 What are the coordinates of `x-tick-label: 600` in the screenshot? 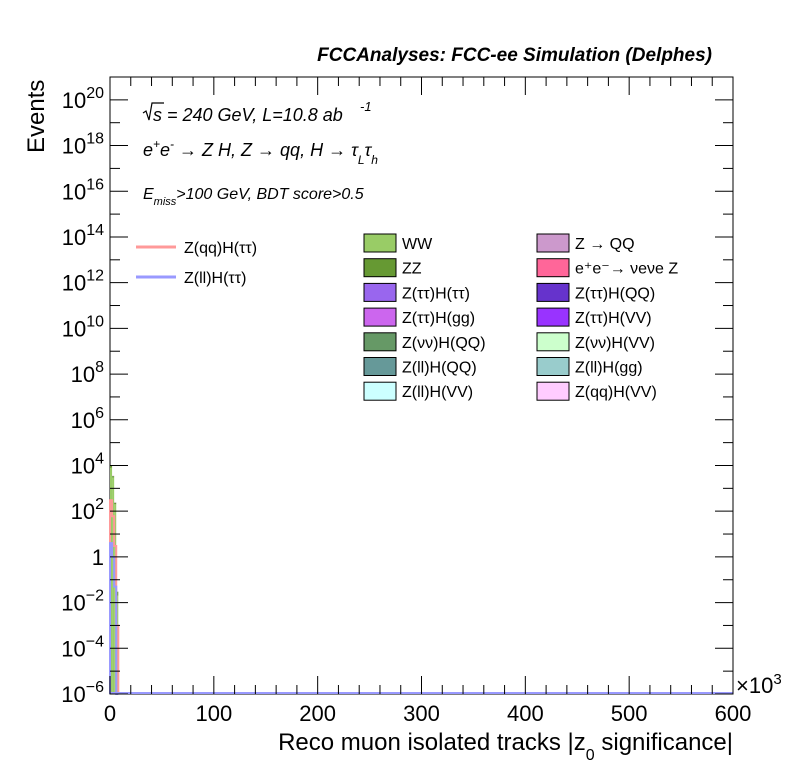 It's located at (733, 713).